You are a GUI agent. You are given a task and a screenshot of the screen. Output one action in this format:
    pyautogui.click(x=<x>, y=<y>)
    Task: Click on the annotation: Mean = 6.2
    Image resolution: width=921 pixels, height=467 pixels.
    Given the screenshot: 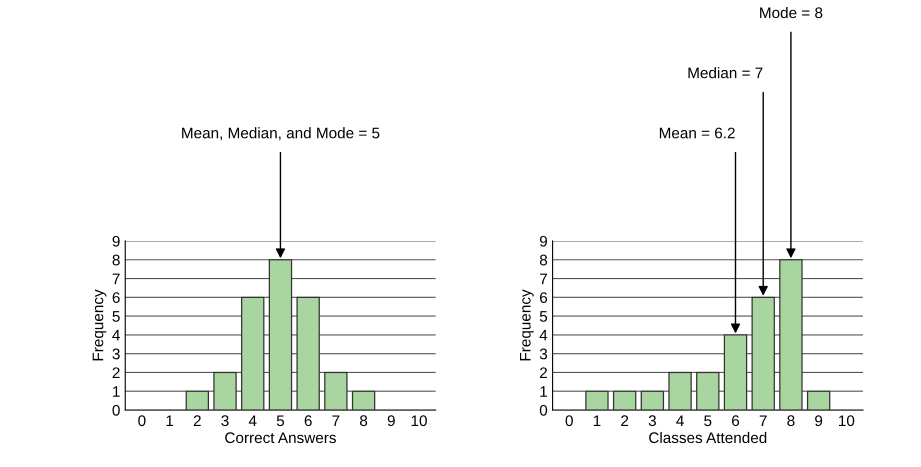 What is the action you would take?
    pyautogui.click(x=697, y=133)
    